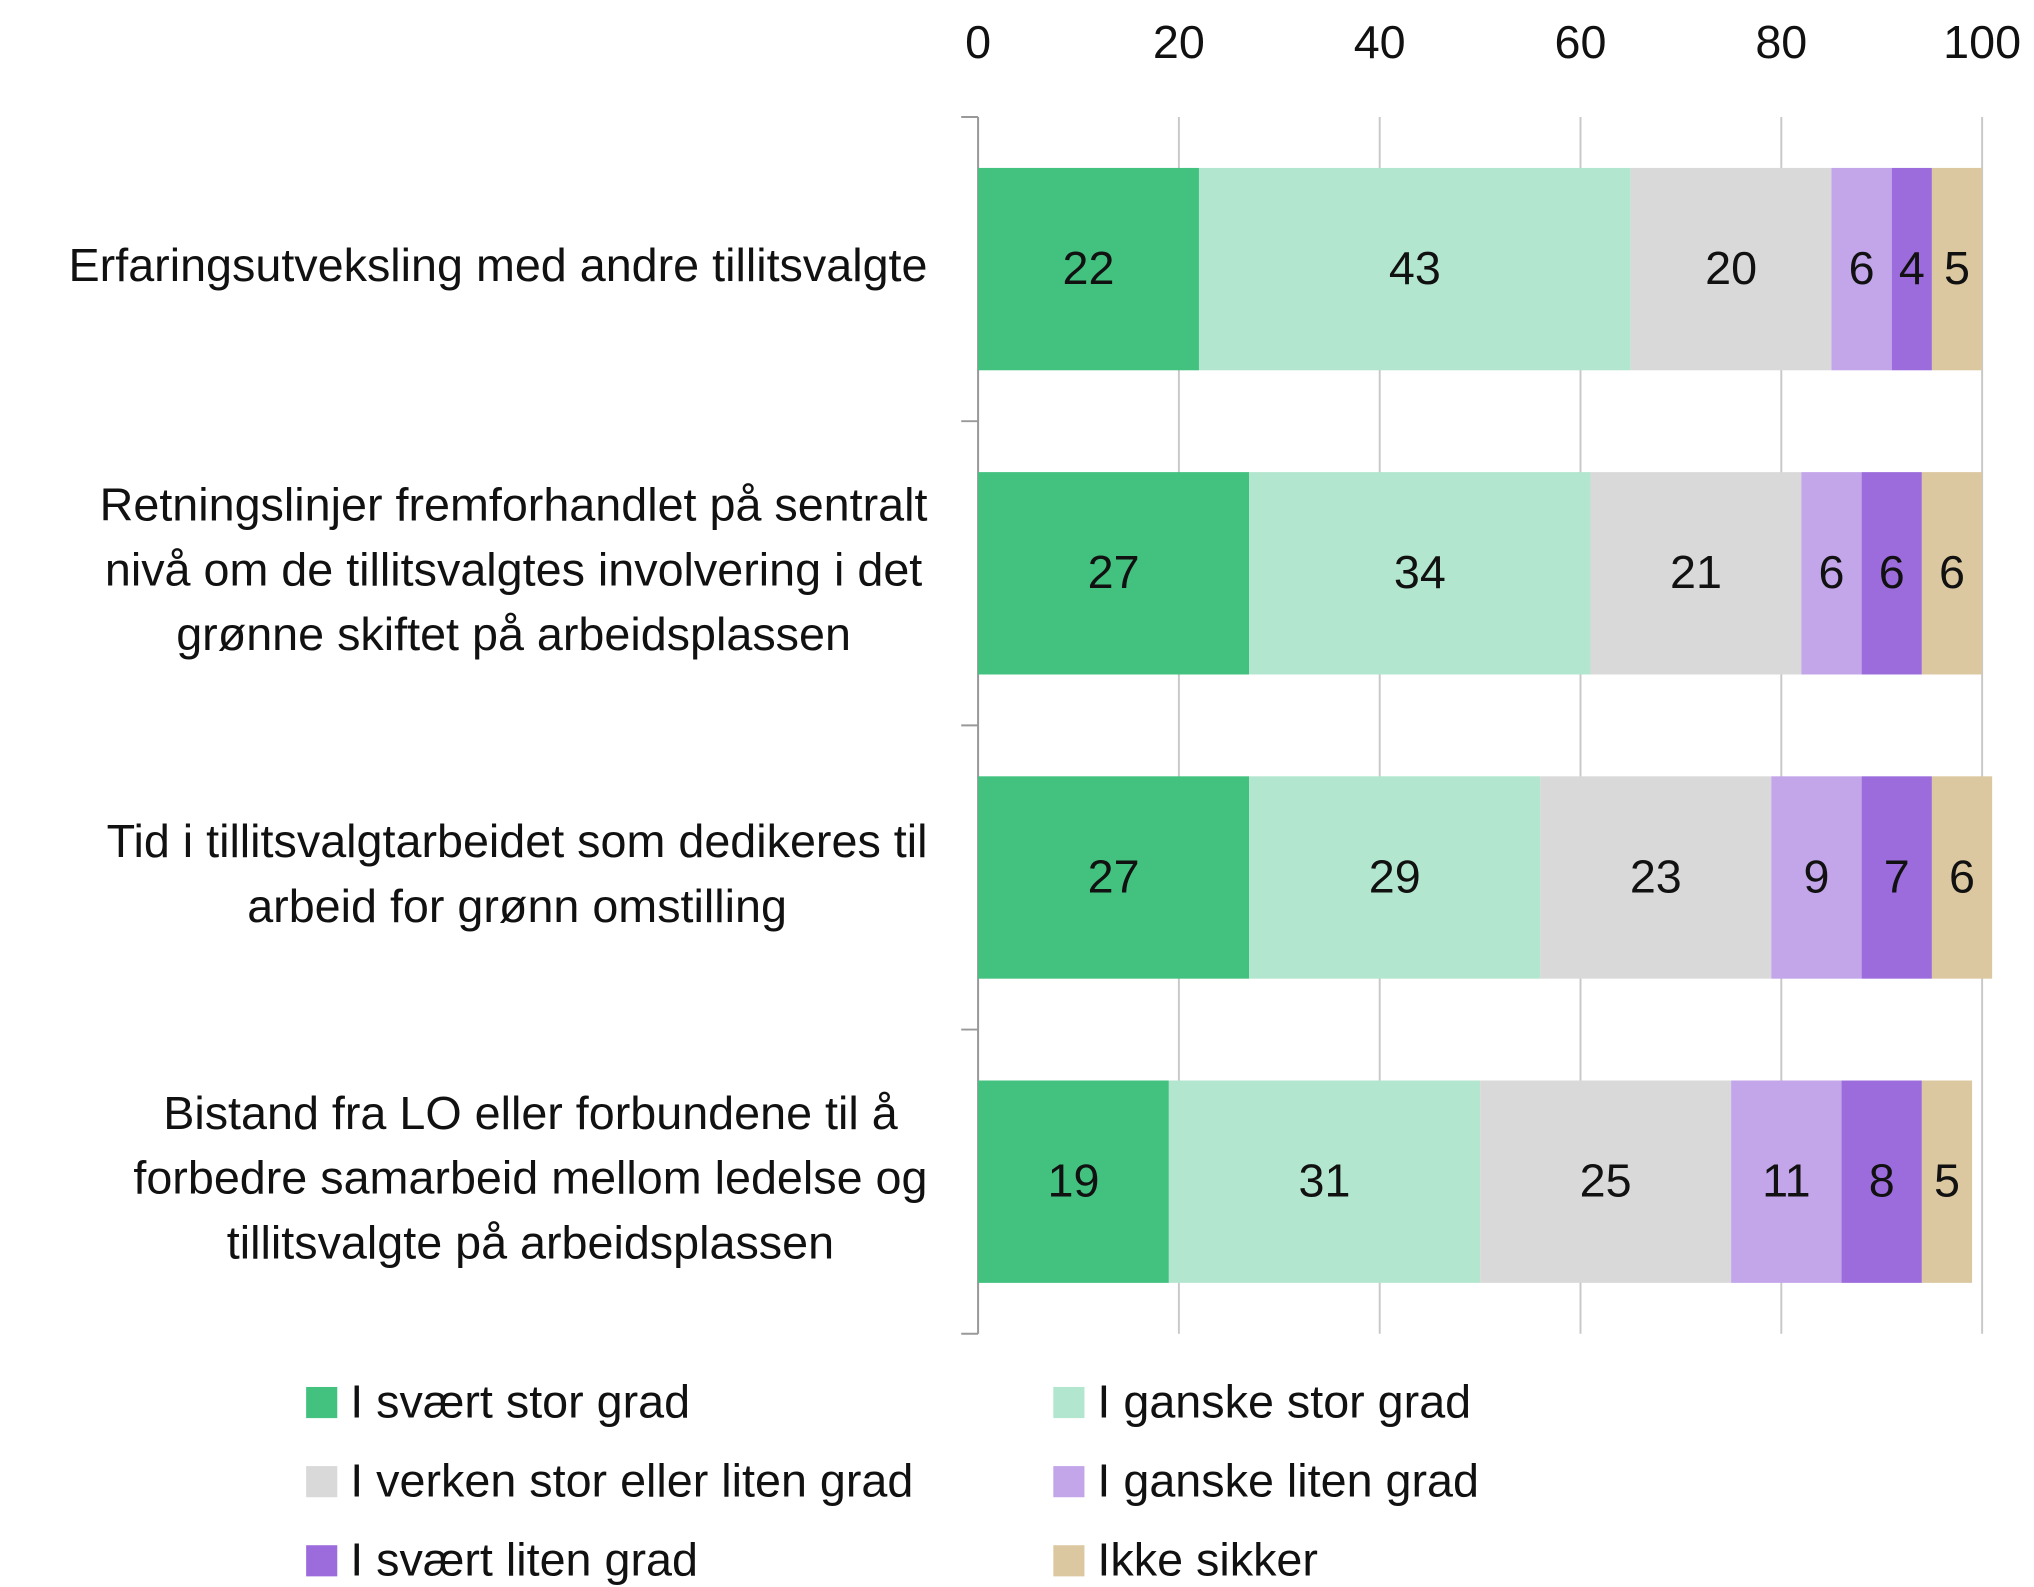 This screenshot has height=1587, width=2034. I want to click on x-tick-label: 20, so click(1179, 42).